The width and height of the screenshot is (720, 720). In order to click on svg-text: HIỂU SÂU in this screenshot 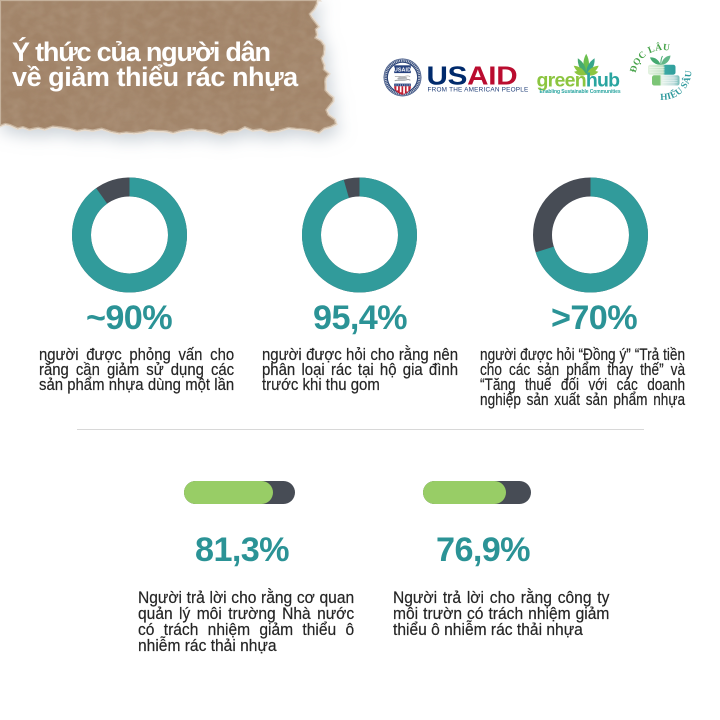, I will do `click(677, 86)`.